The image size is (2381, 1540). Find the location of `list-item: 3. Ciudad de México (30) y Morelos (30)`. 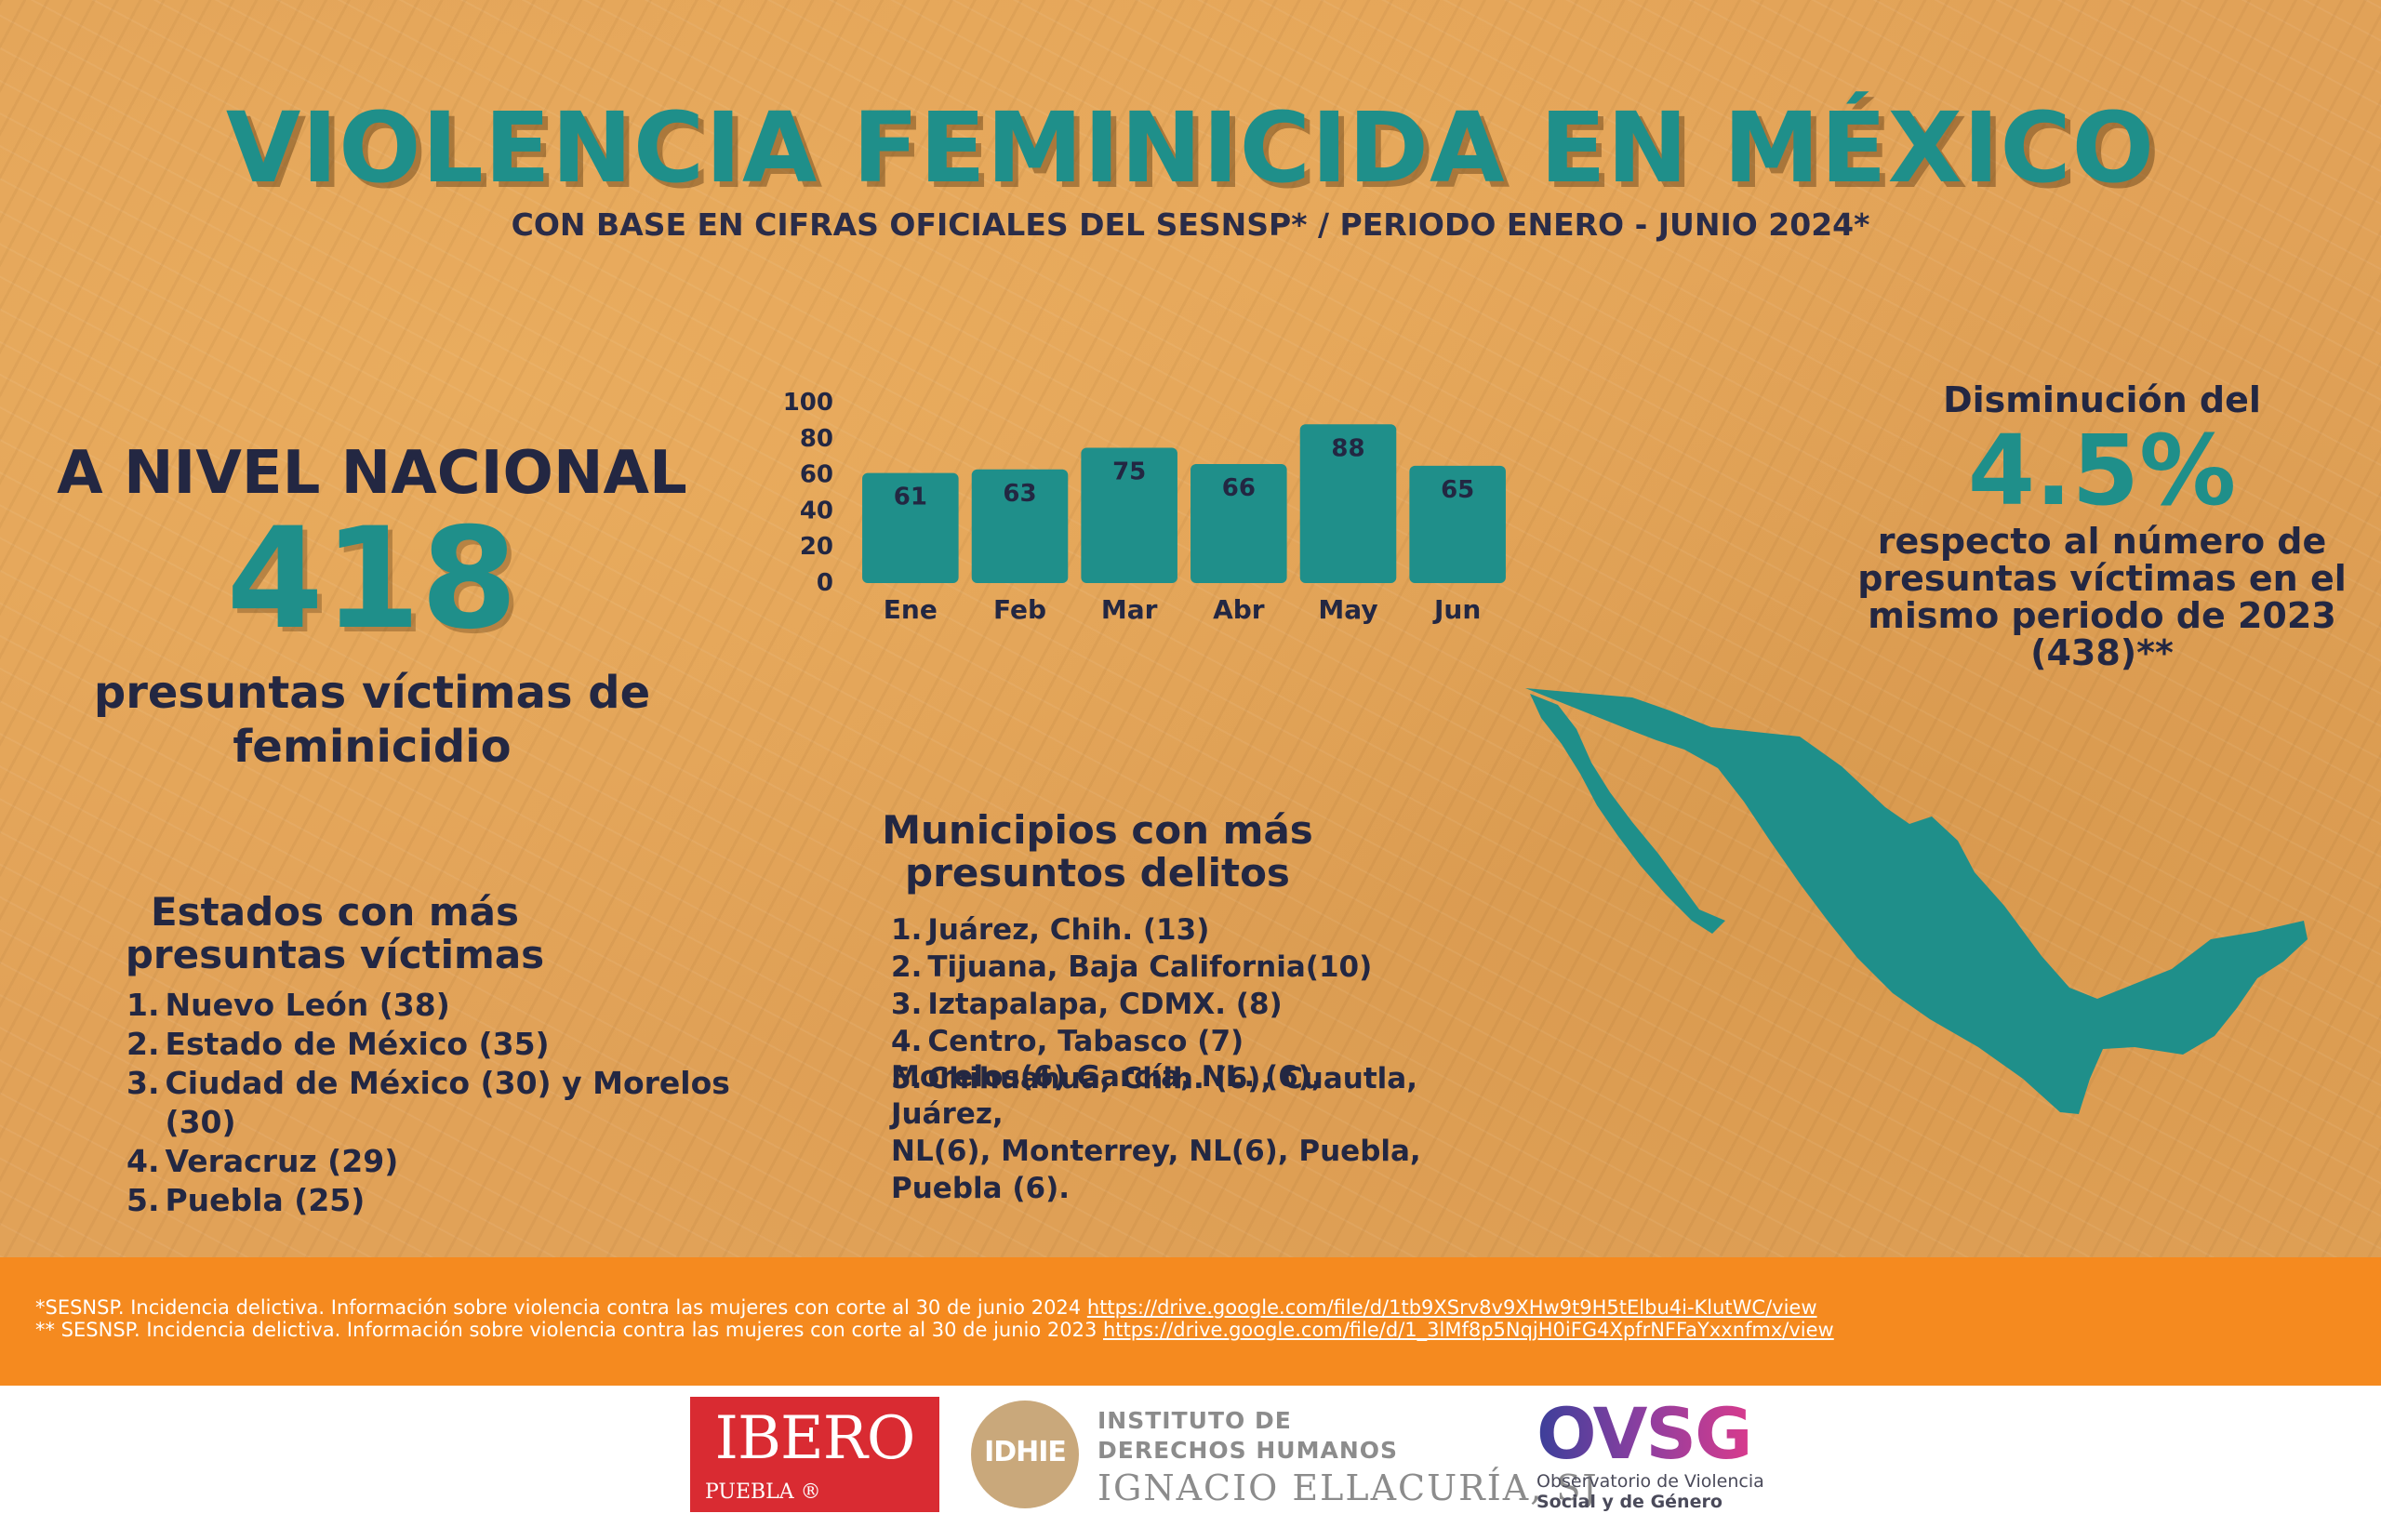

list-item: 3. Ciudad de México (30) y Morelos (30) is located at coordinates (461, 1103).